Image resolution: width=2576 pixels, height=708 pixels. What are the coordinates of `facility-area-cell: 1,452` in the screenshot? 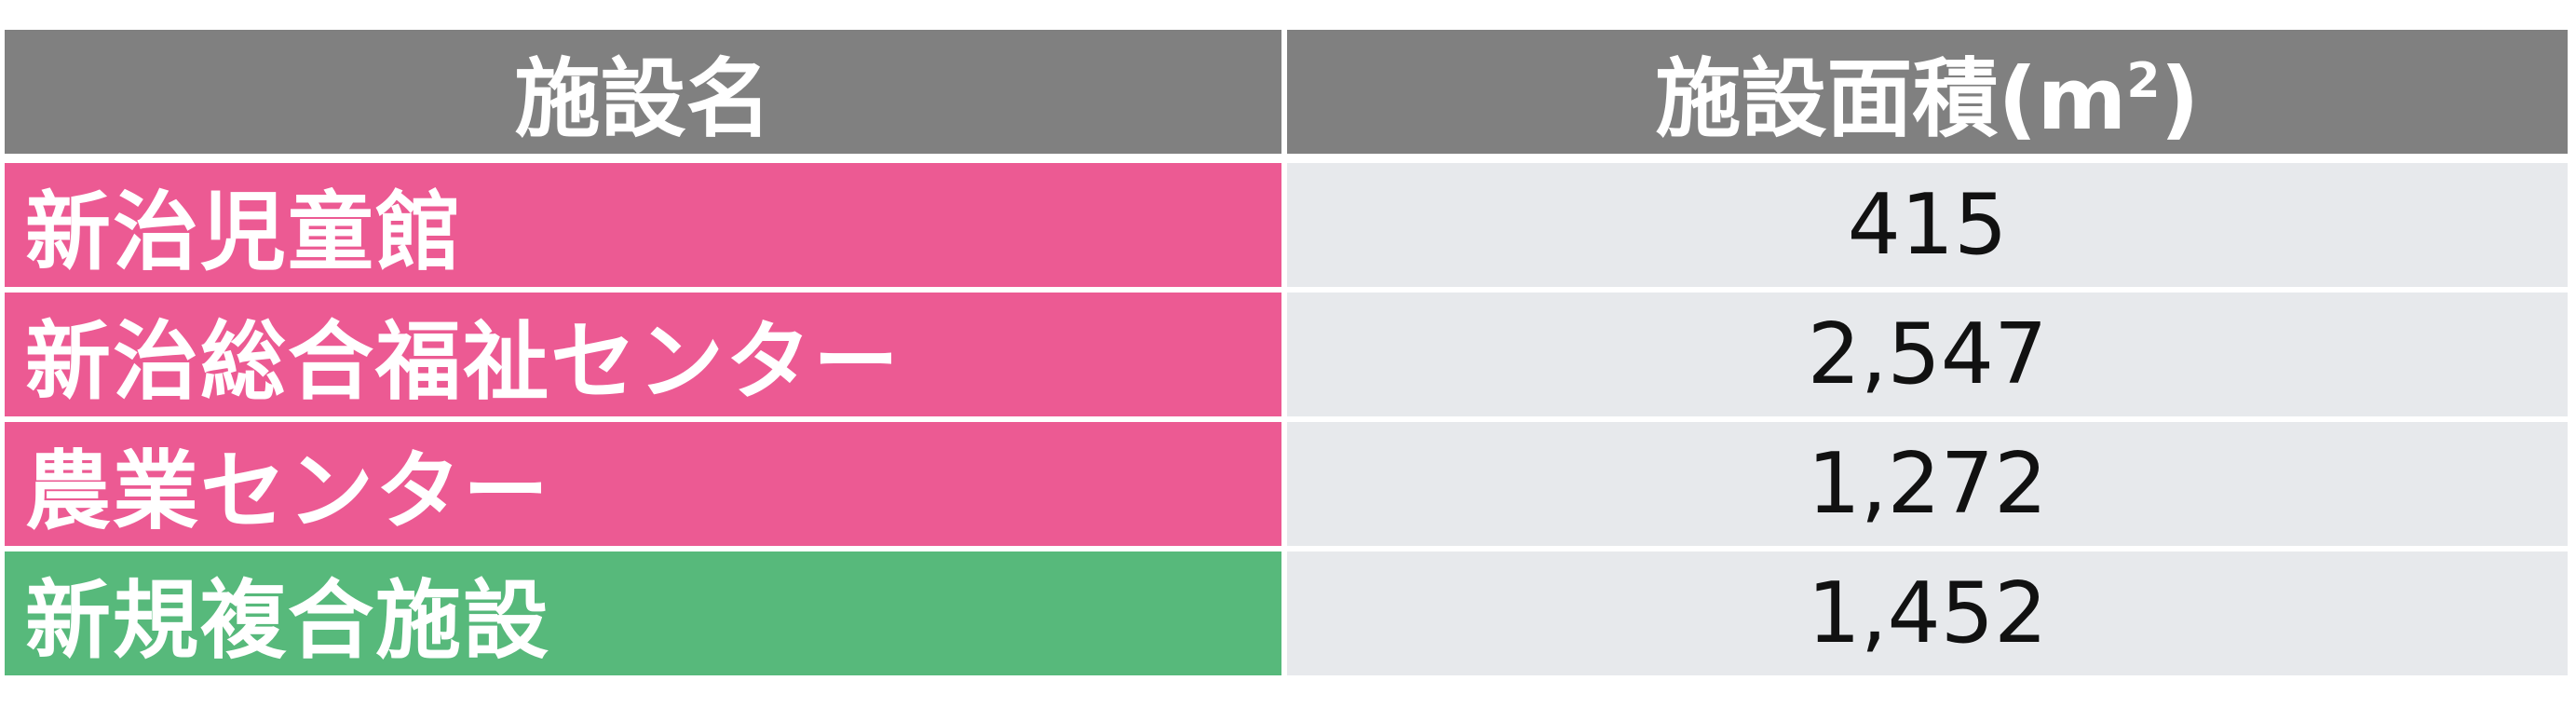 It's located at (1927, 616).